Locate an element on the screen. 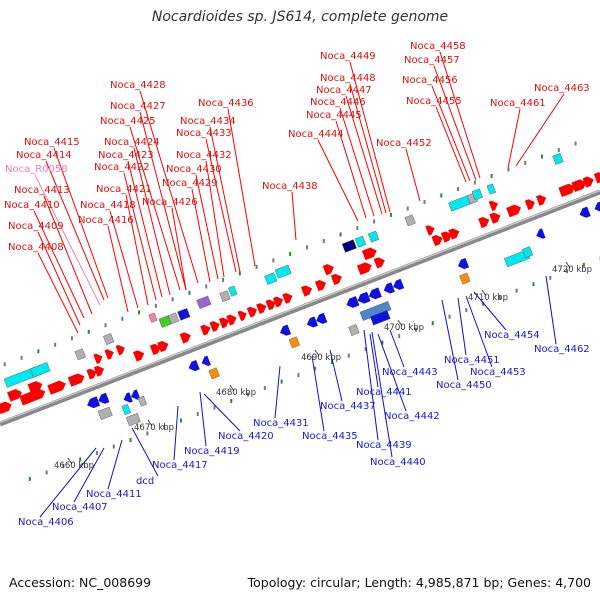  gene-label: Noca_4447 is located at coordinates (344, 90).